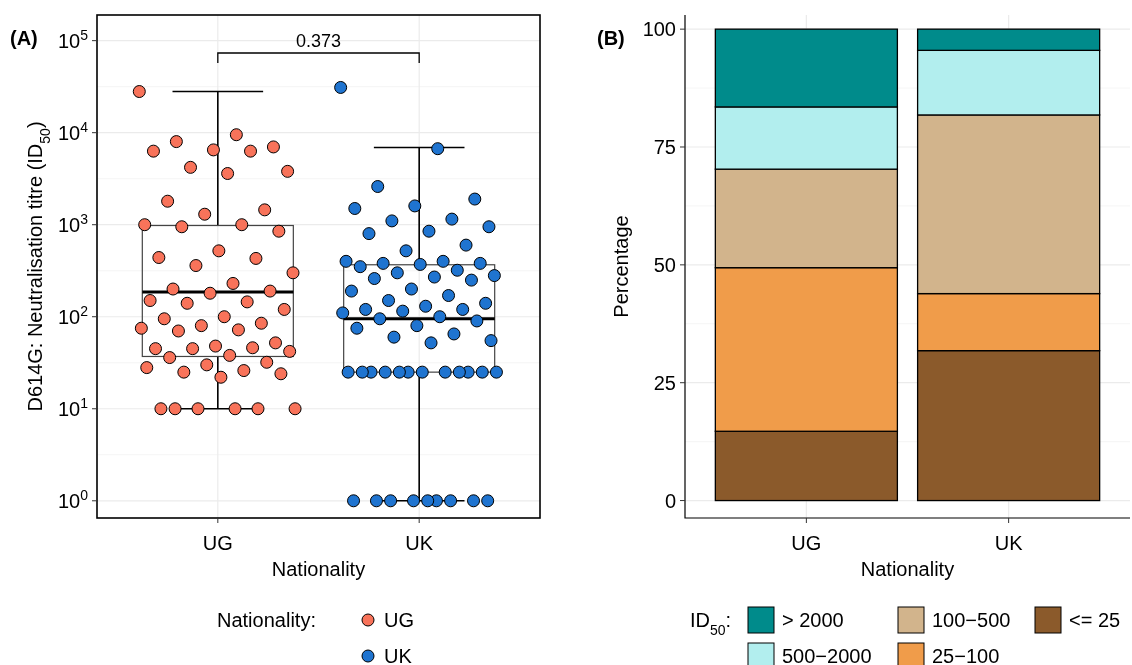 This screenshot has width=1132, height=665. Describe the element at coordinates (664, 264) in the screenshot. I see `y-tick-label: 50` at that location.